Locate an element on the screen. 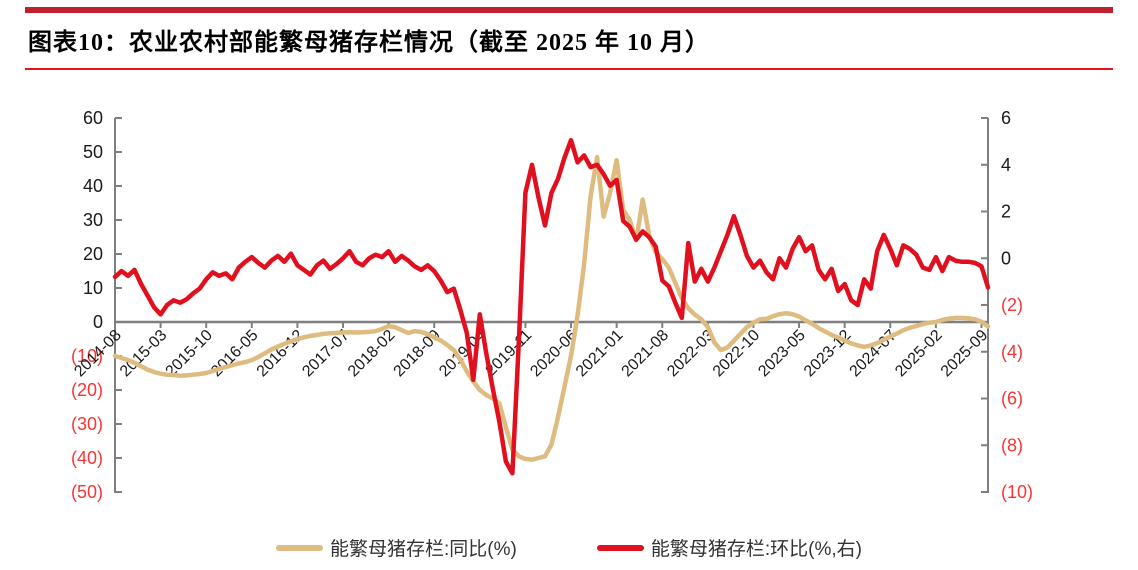 The width and height of the screenshot is (1138, 570). x-axis-tick-label: 2016-05 is located at coordinates (235, 354).